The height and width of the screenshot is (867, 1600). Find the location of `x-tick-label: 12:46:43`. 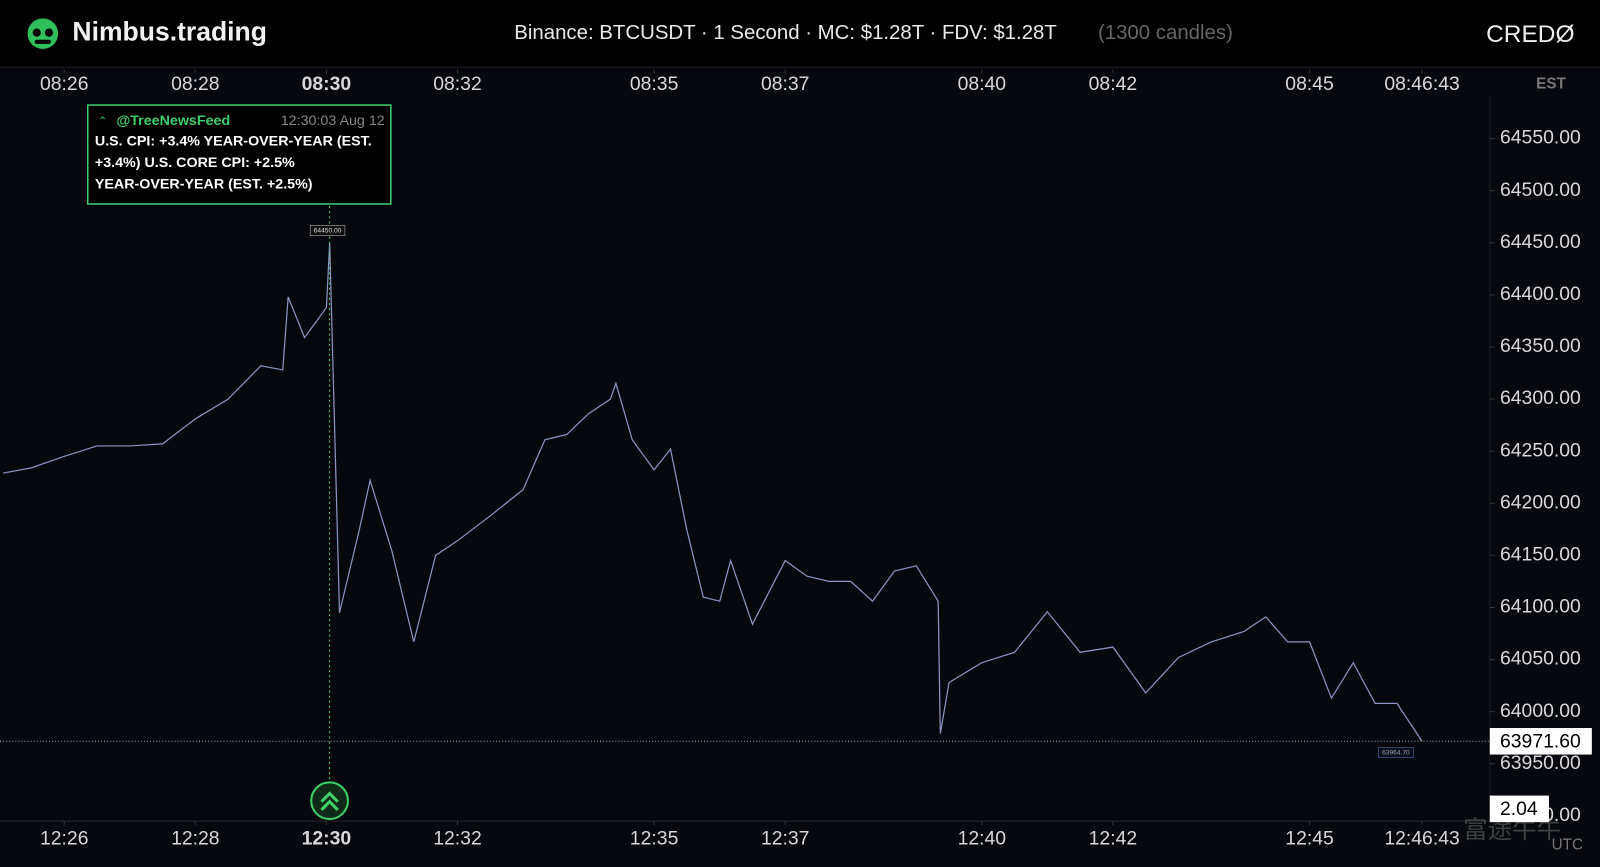

x-tick-label: 12:46:43 is located at coordinates (1421, 839).